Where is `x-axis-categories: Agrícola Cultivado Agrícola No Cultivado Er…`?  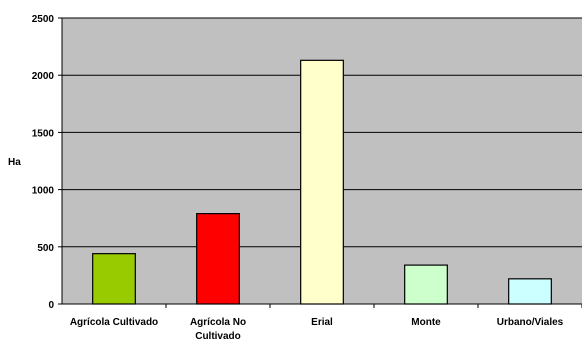
x-axis-categories: Agrícola Cultivado Agrícola No Cultivado Er… is located at coordinates (326, 323).